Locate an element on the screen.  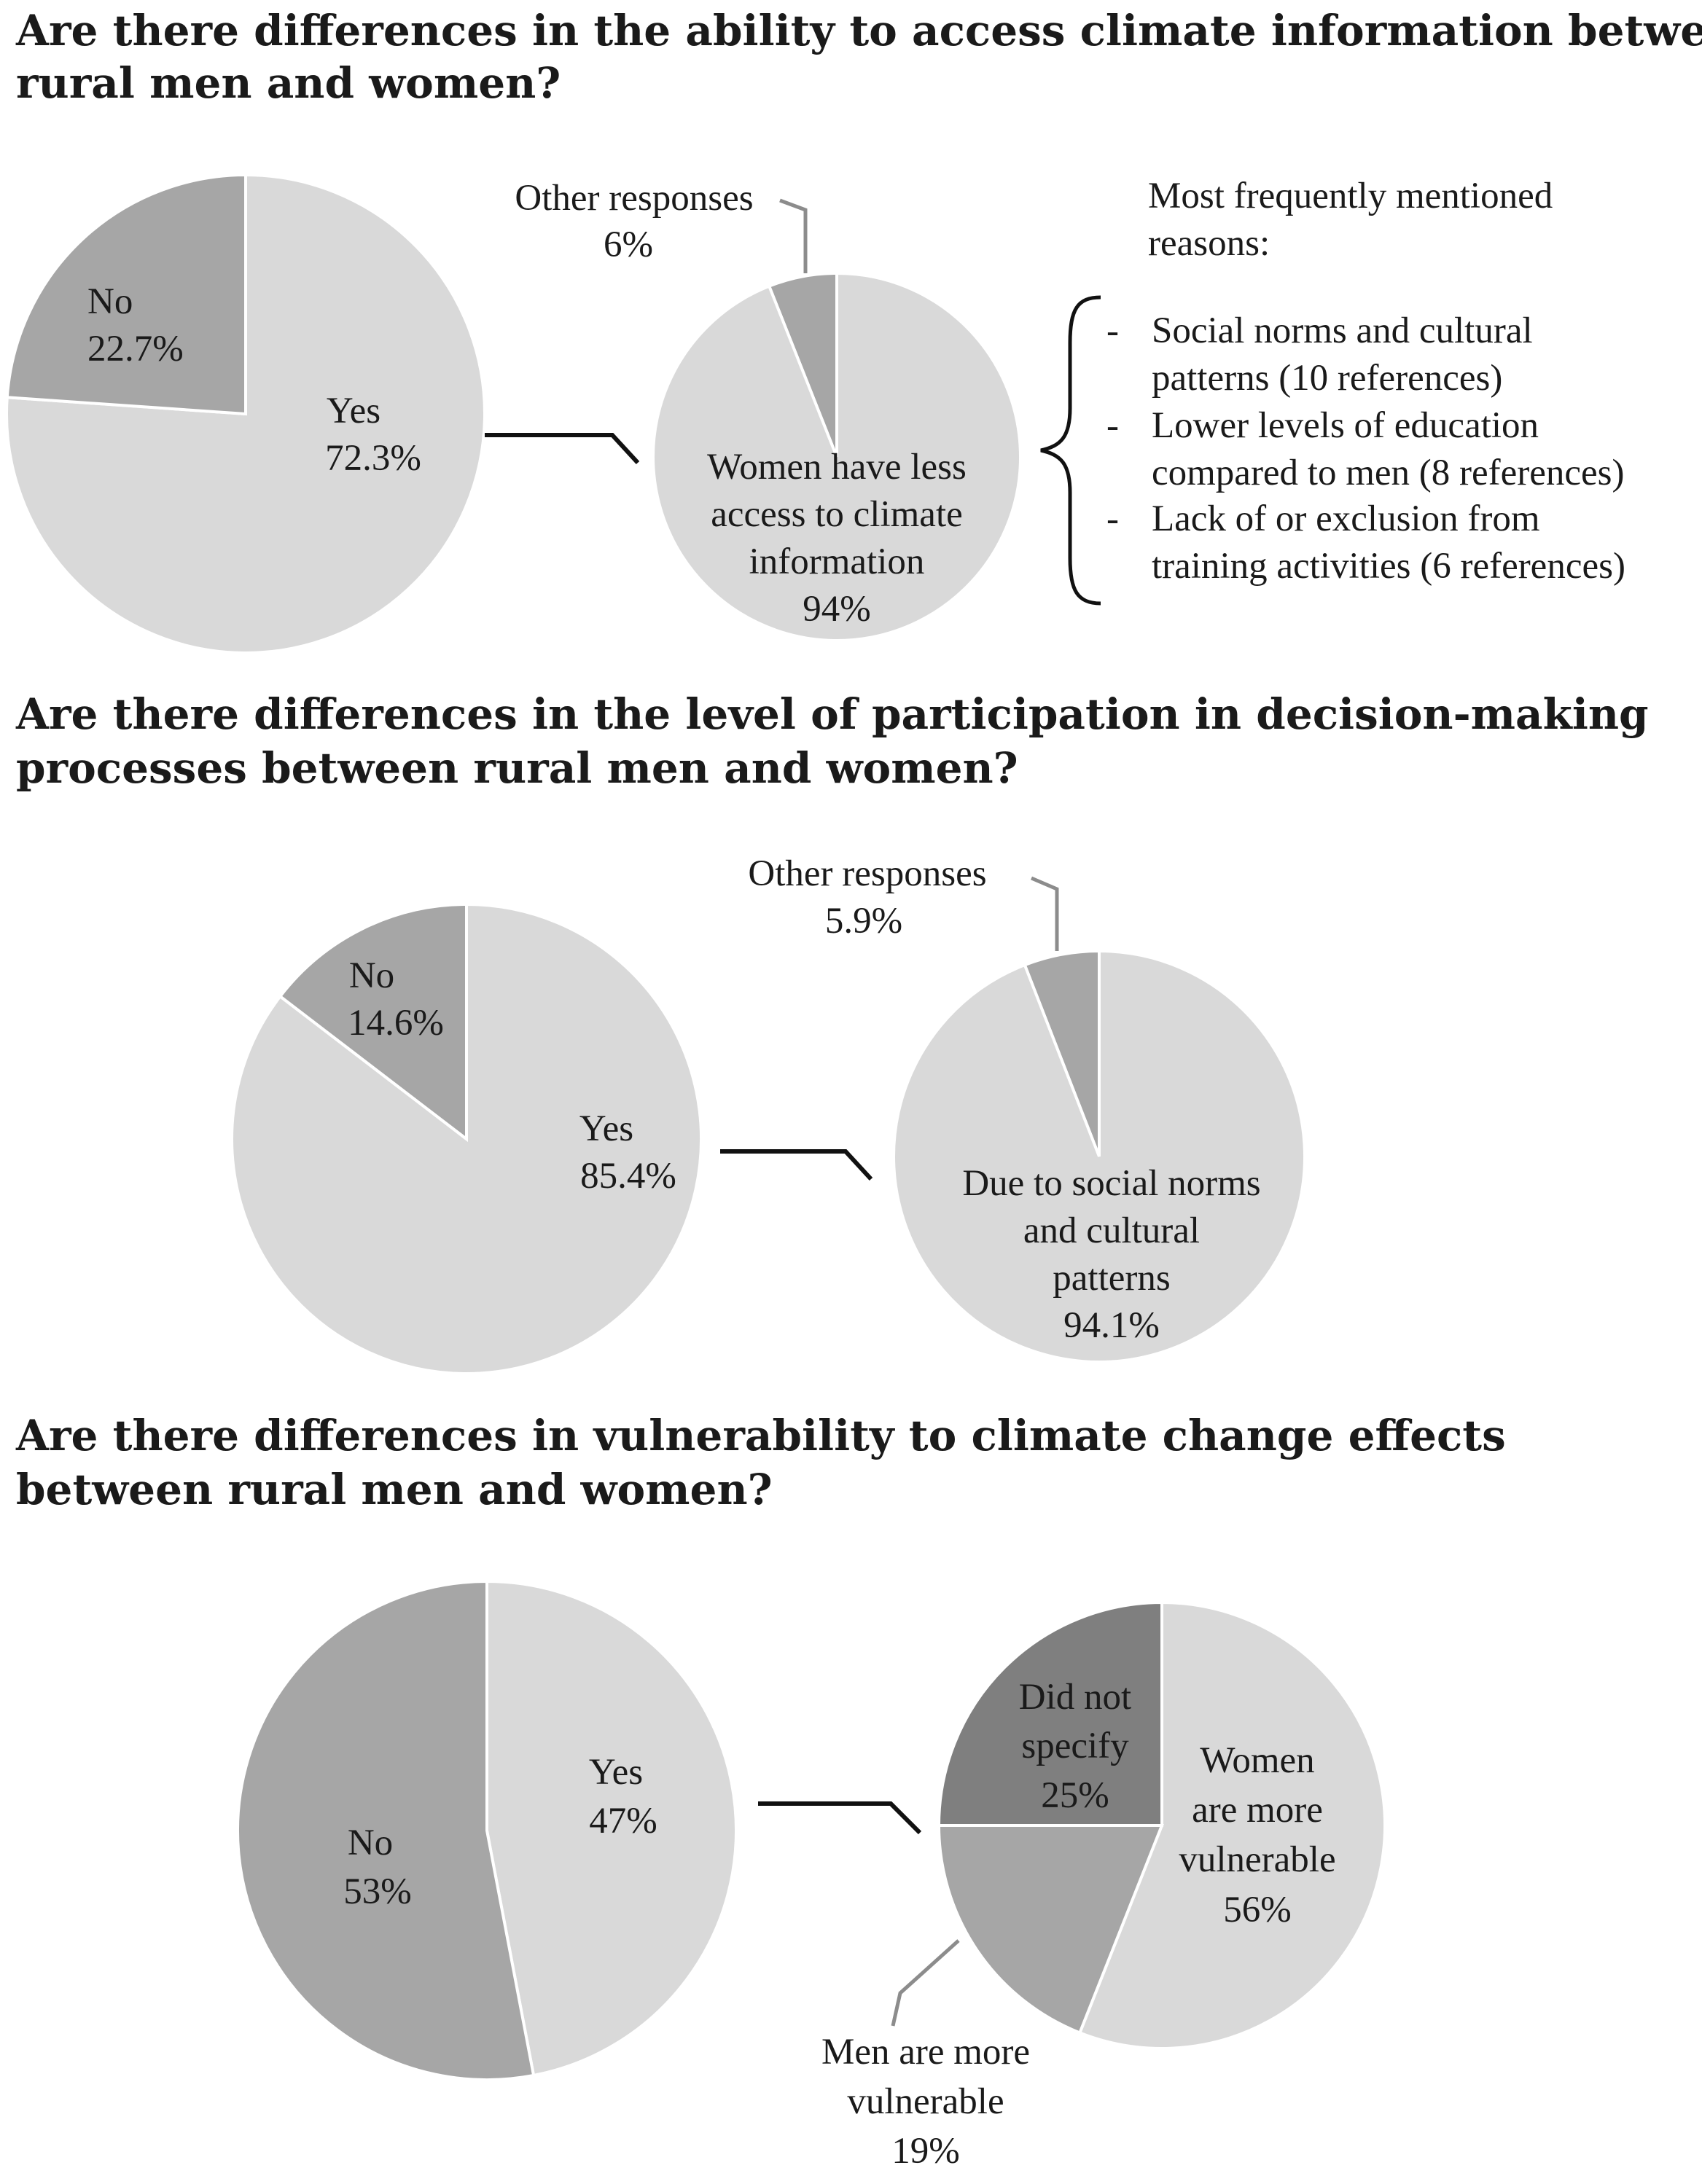
label-did-not-specify-line-1: Did not is located at coordinates (1075, 1697).